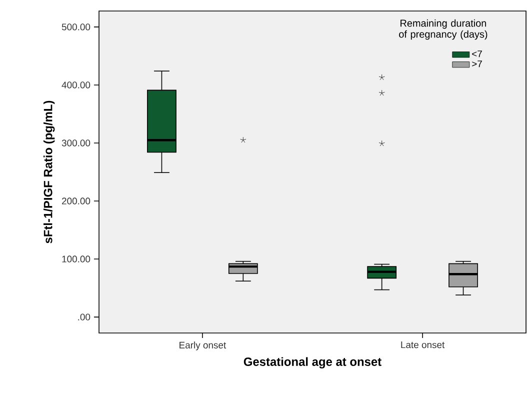 This screenshot has height=403, width=527. Describe the element at coordinates (84, 317) in the screenshot. I see `y-tick-label: .00` at that location.